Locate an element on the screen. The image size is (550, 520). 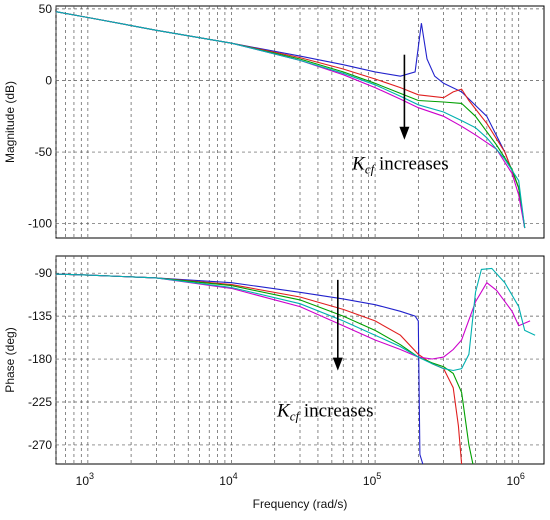
x-tick-labels: 10³ 10⁴ 10⁵ 10⁶ is located at coordinates (300, 479).